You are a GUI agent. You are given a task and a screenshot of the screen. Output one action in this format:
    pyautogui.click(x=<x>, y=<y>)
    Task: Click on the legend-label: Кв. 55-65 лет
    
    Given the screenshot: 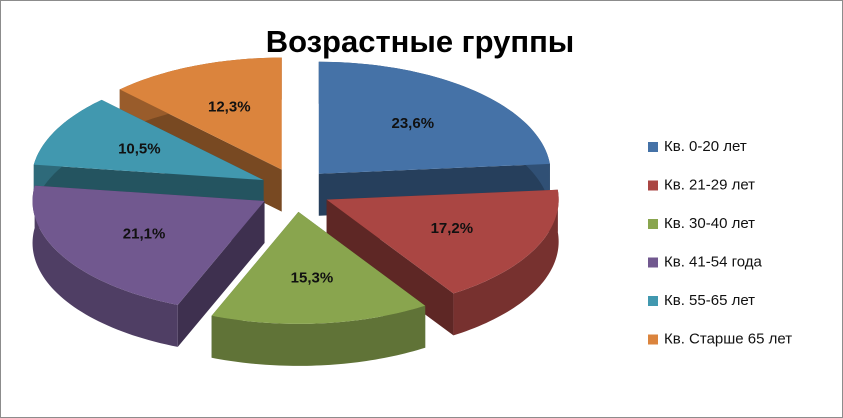 What is the action you would take?
    pyautogui.click(x=709, y=300)
    